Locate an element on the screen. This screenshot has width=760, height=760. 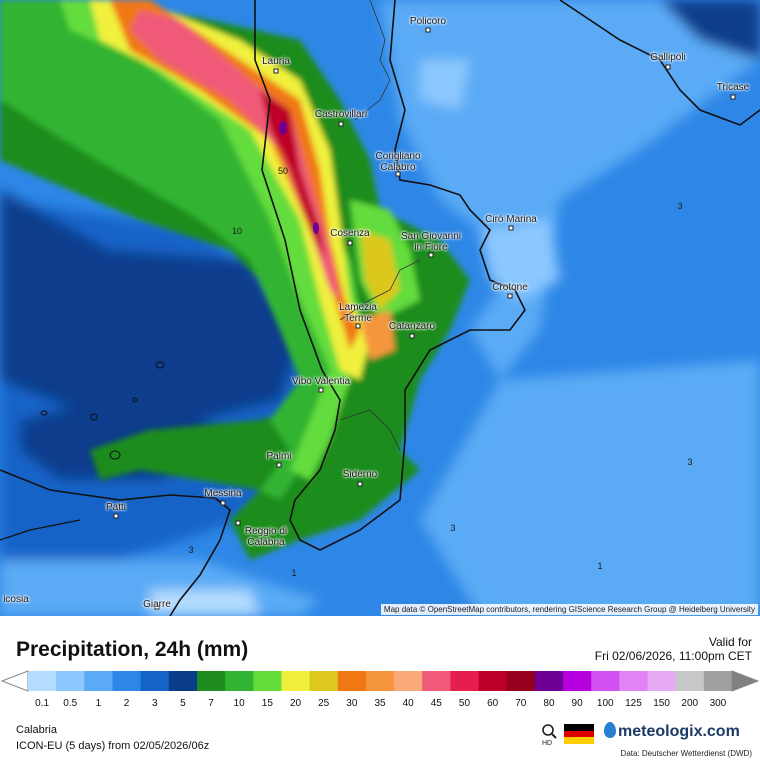
legend-title: Precipitation, 24h (mm) is located at coordinates (132, 649).